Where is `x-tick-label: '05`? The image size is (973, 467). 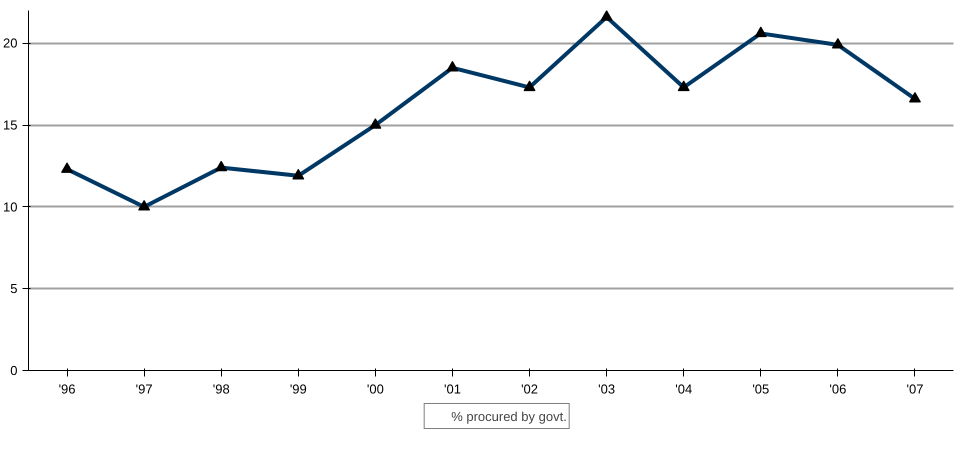
x-tick-label: '05 is located at coordinates (761, 389).